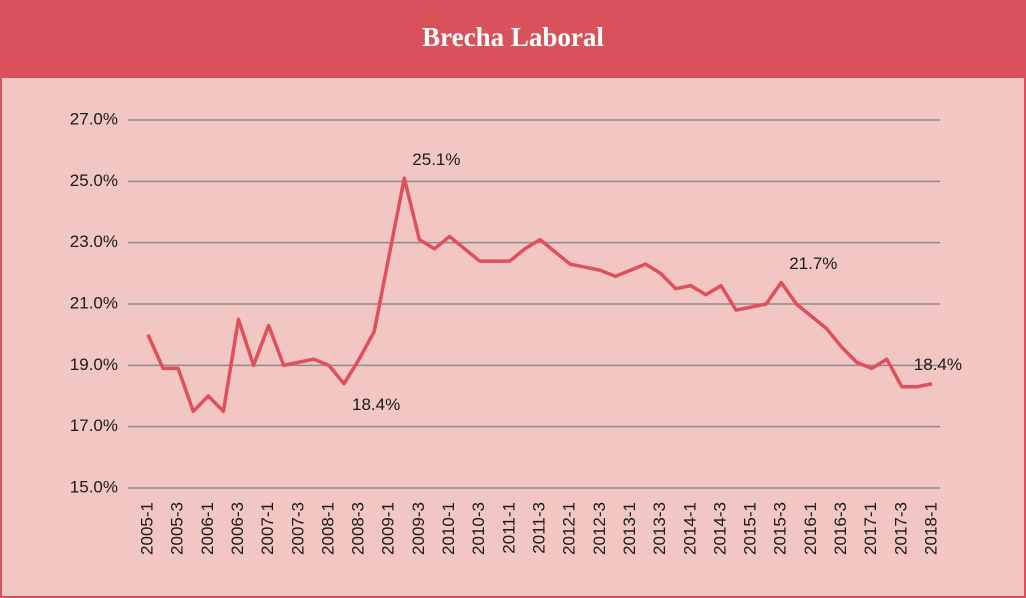 The height and width of the screenshot is (598, 1026). Describe the element at coordinates (146, 528) in the screenshot. I see `x-tick-label: 2005-1` at that location.